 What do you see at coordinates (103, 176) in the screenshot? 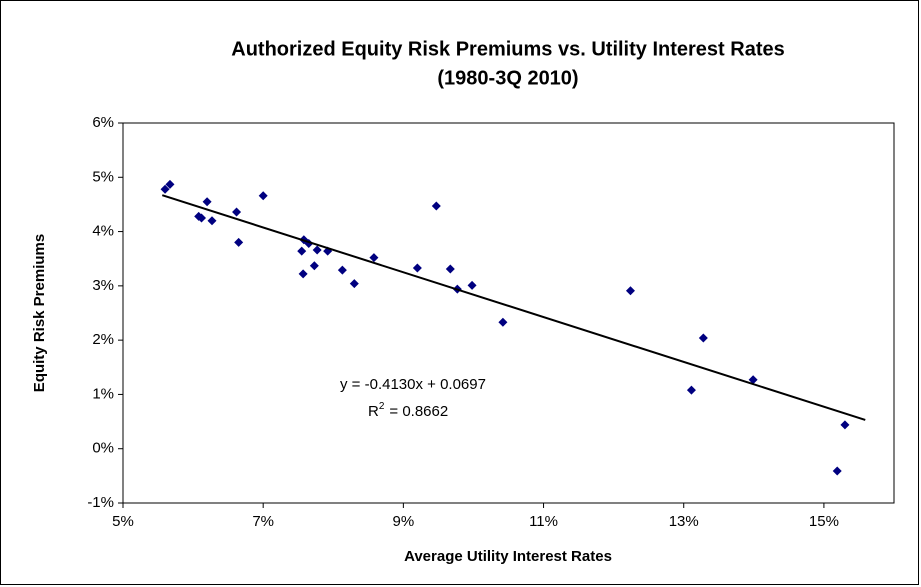
I see `y-tick-label: 5%` at bounding box center [103, 176].